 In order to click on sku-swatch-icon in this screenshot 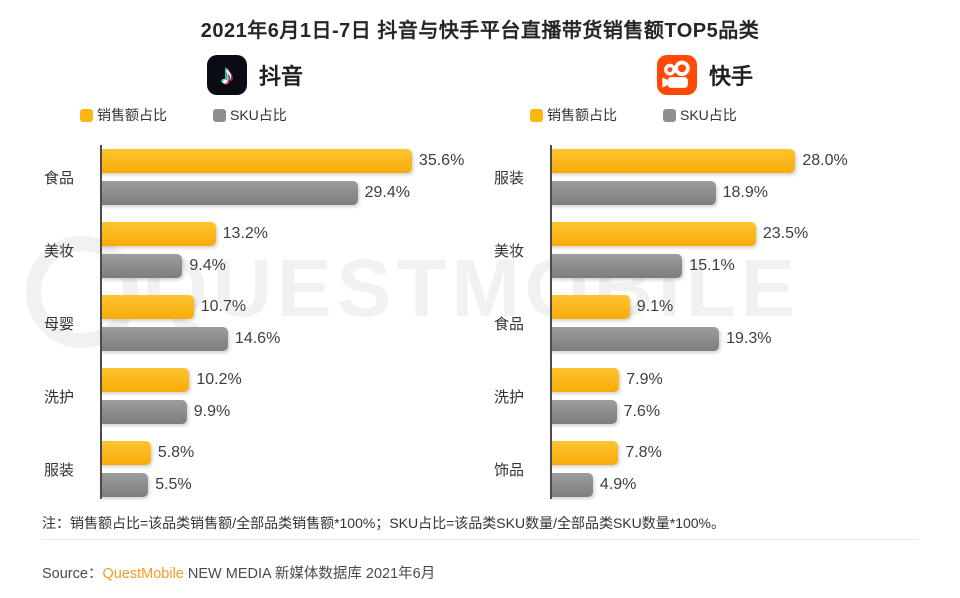, I will do `click(669, 115)`.